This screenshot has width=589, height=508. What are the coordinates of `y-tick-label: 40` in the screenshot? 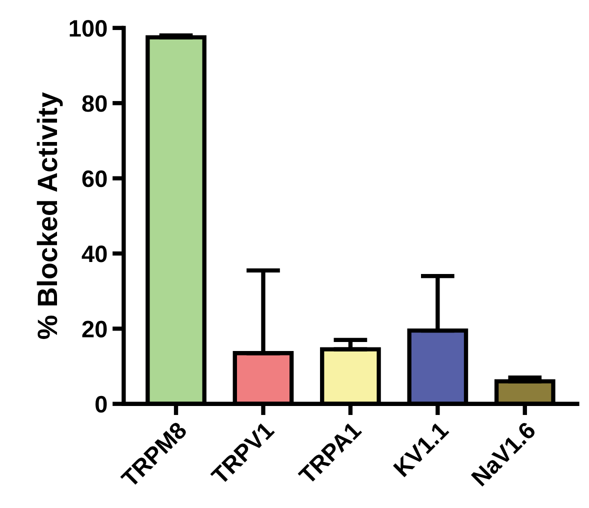 It's located at (94, 254).